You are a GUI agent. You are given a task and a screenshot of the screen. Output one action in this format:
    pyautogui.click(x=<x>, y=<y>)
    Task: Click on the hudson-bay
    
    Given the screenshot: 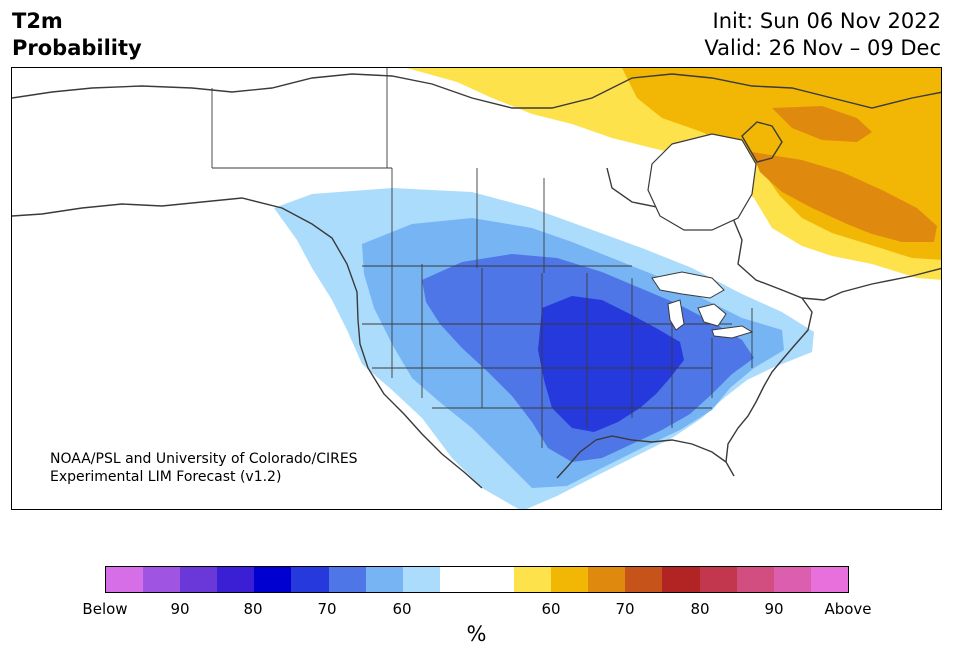 What is the action you would take?
    pyautogui.click(x=702, y=182)
    